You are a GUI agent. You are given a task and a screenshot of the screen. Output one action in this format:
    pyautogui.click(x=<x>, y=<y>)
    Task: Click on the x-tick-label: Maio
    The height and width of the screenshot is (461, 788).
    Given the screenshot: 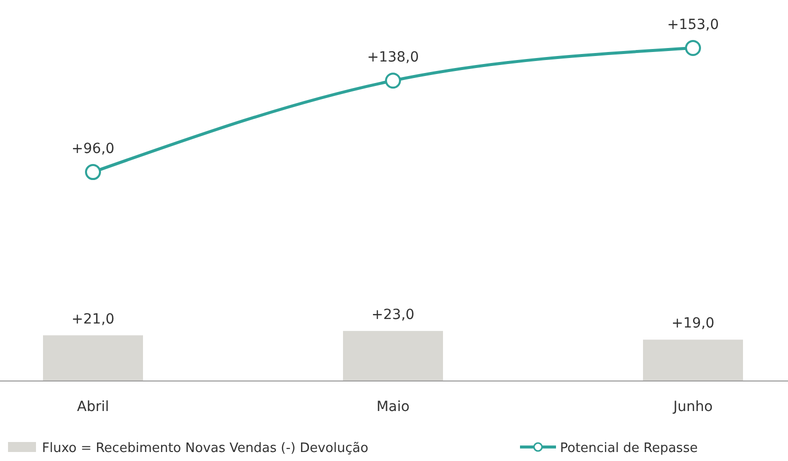 What is the action you would take?
    pyautogui.click(x=393, y=407)
    